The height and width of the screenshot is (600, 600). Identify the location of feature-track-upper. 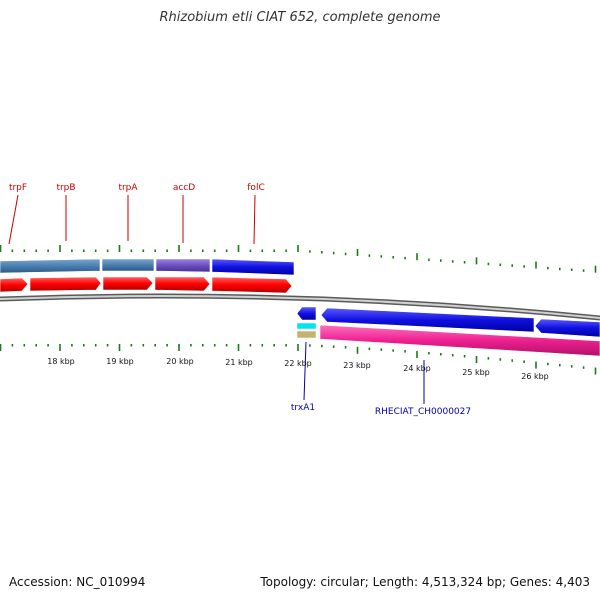
(147, 267).